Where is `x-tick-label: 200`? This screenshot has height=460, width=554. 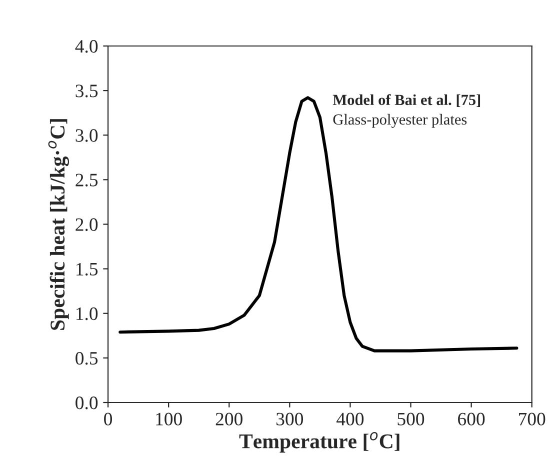 x-tick-label: 200 is located at coordinates (229, 419).